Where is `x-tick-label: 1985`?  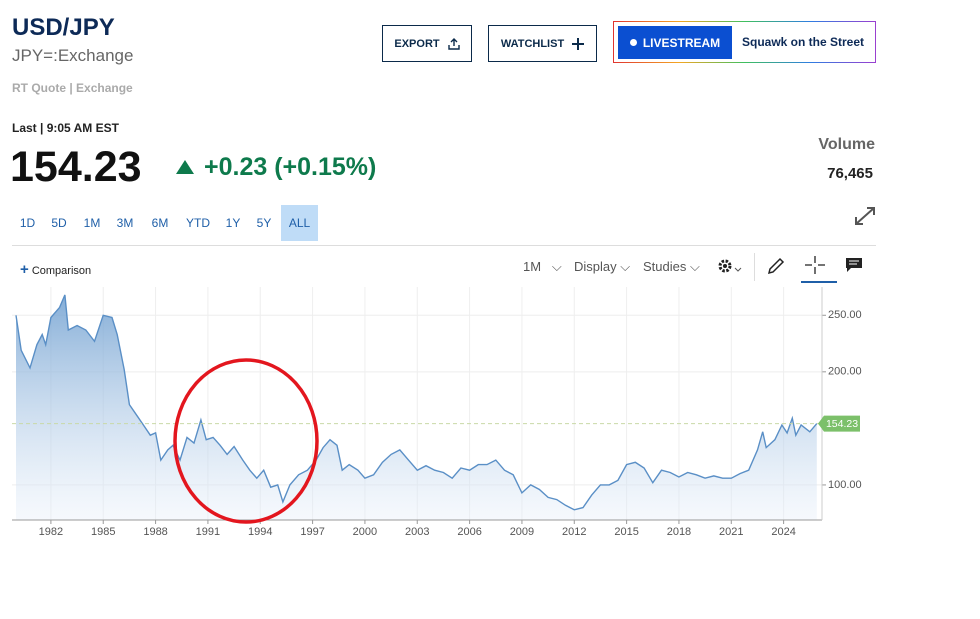
x-tick-label: 1985 is located at coordinates (103, 532).